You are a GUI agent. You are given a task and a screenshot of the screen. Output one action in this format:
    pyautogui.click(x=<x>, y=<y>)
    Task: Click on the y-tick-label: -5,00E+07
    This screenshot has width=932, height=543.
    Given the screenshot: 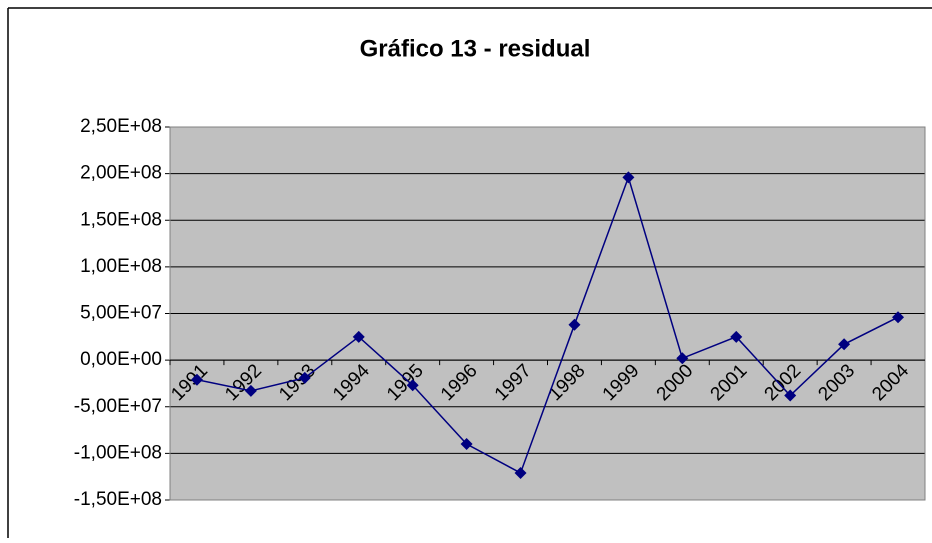 What is the action you would take?
    pyautogui.click(x=118, y=406)
    